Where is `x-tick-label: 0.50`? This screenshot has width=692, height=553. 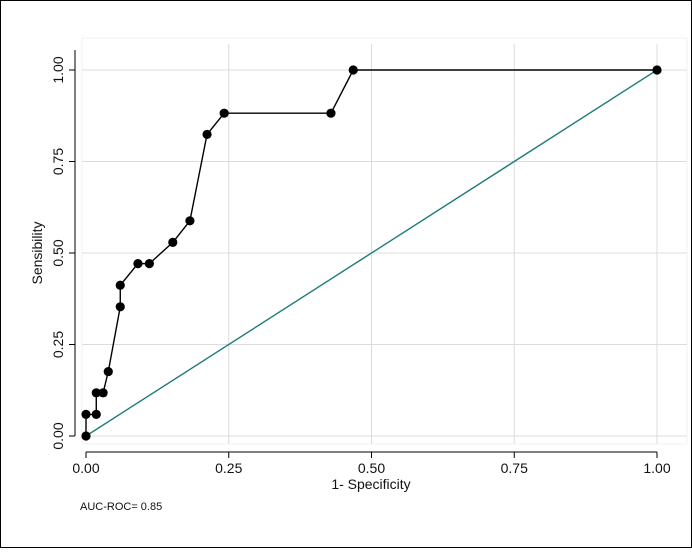 x-tick-label: 0.50 is located at coordinates (371, 468).